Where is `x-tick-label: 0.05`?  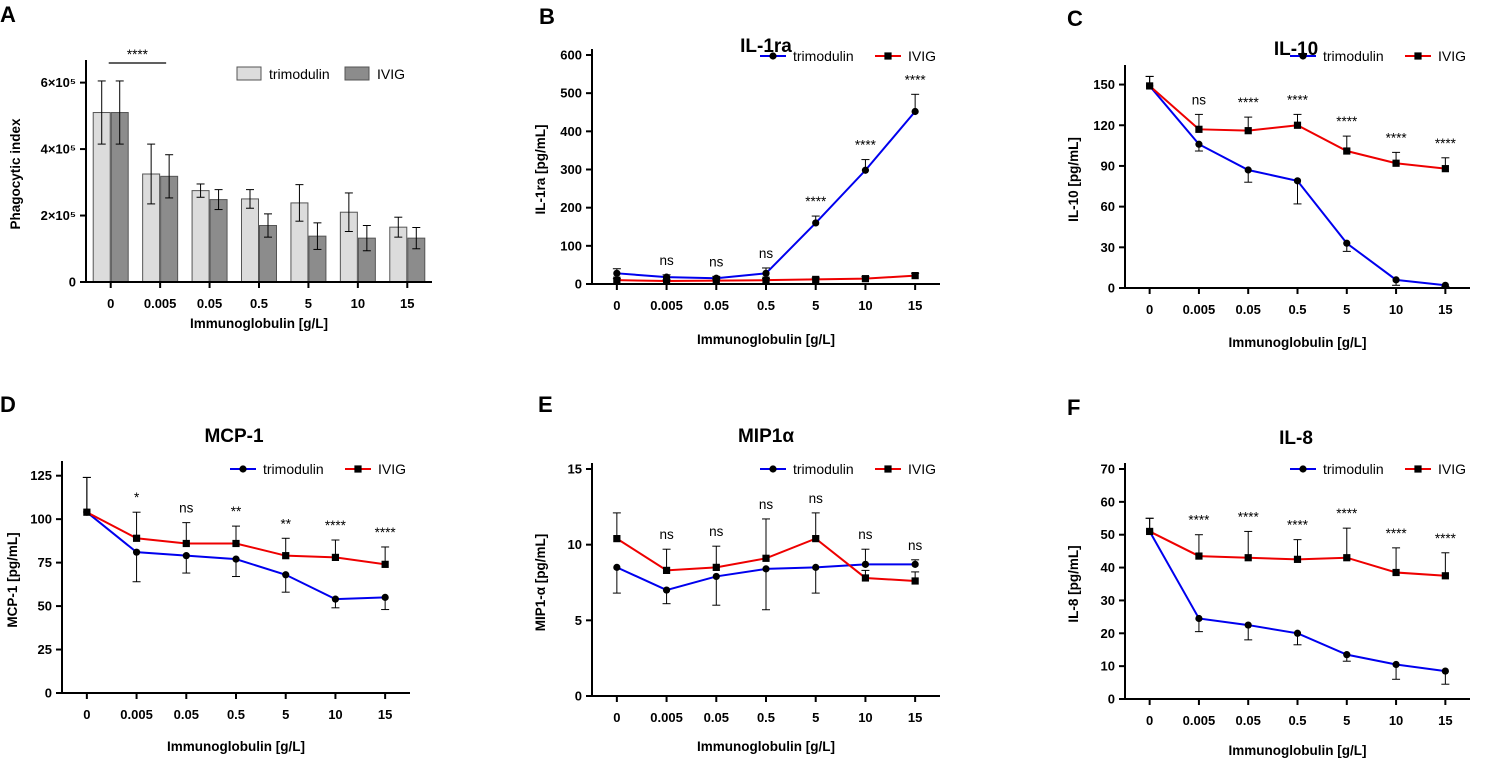 x-tick-label: 0.05 is located at coordinates (716, 305).